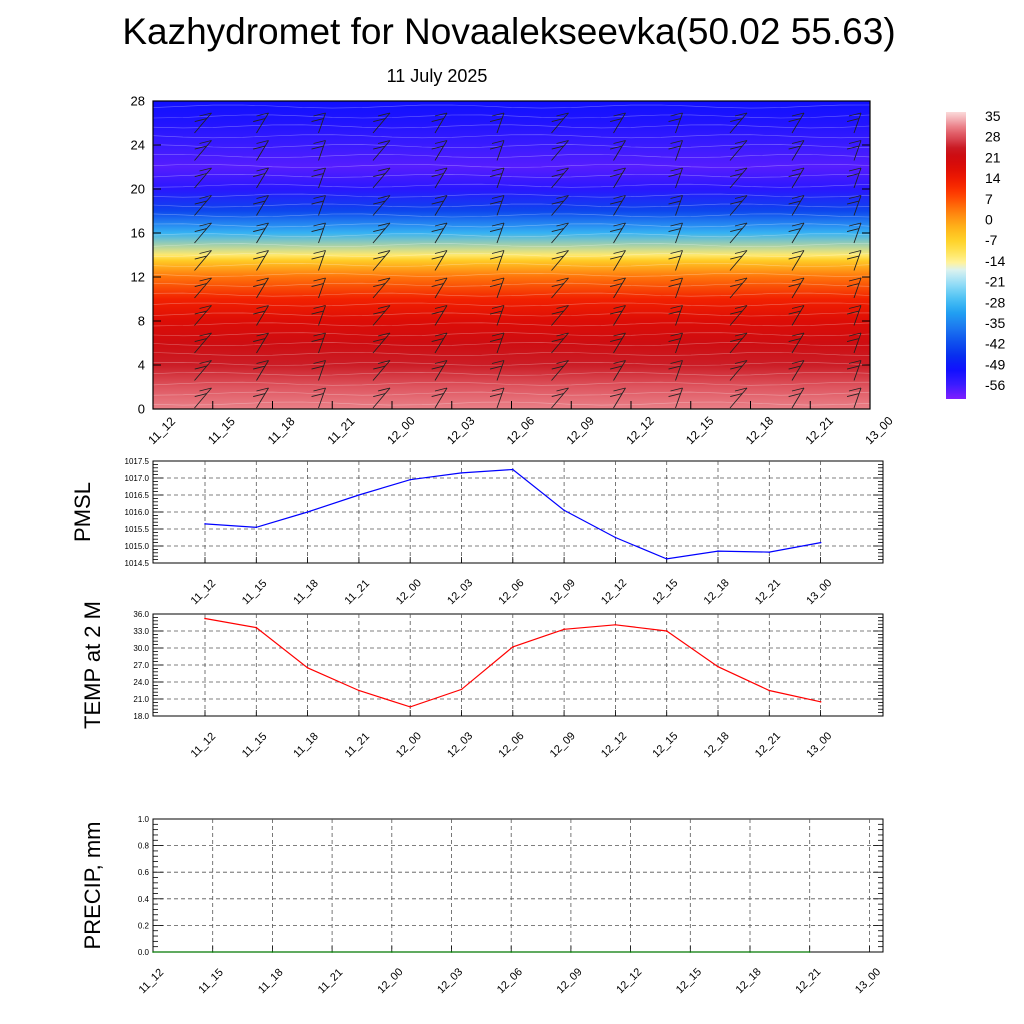  Describe the element at coordinates (221, 430) in the screenshot. I see `heatmap-xtick-label: 11_15` at that location.